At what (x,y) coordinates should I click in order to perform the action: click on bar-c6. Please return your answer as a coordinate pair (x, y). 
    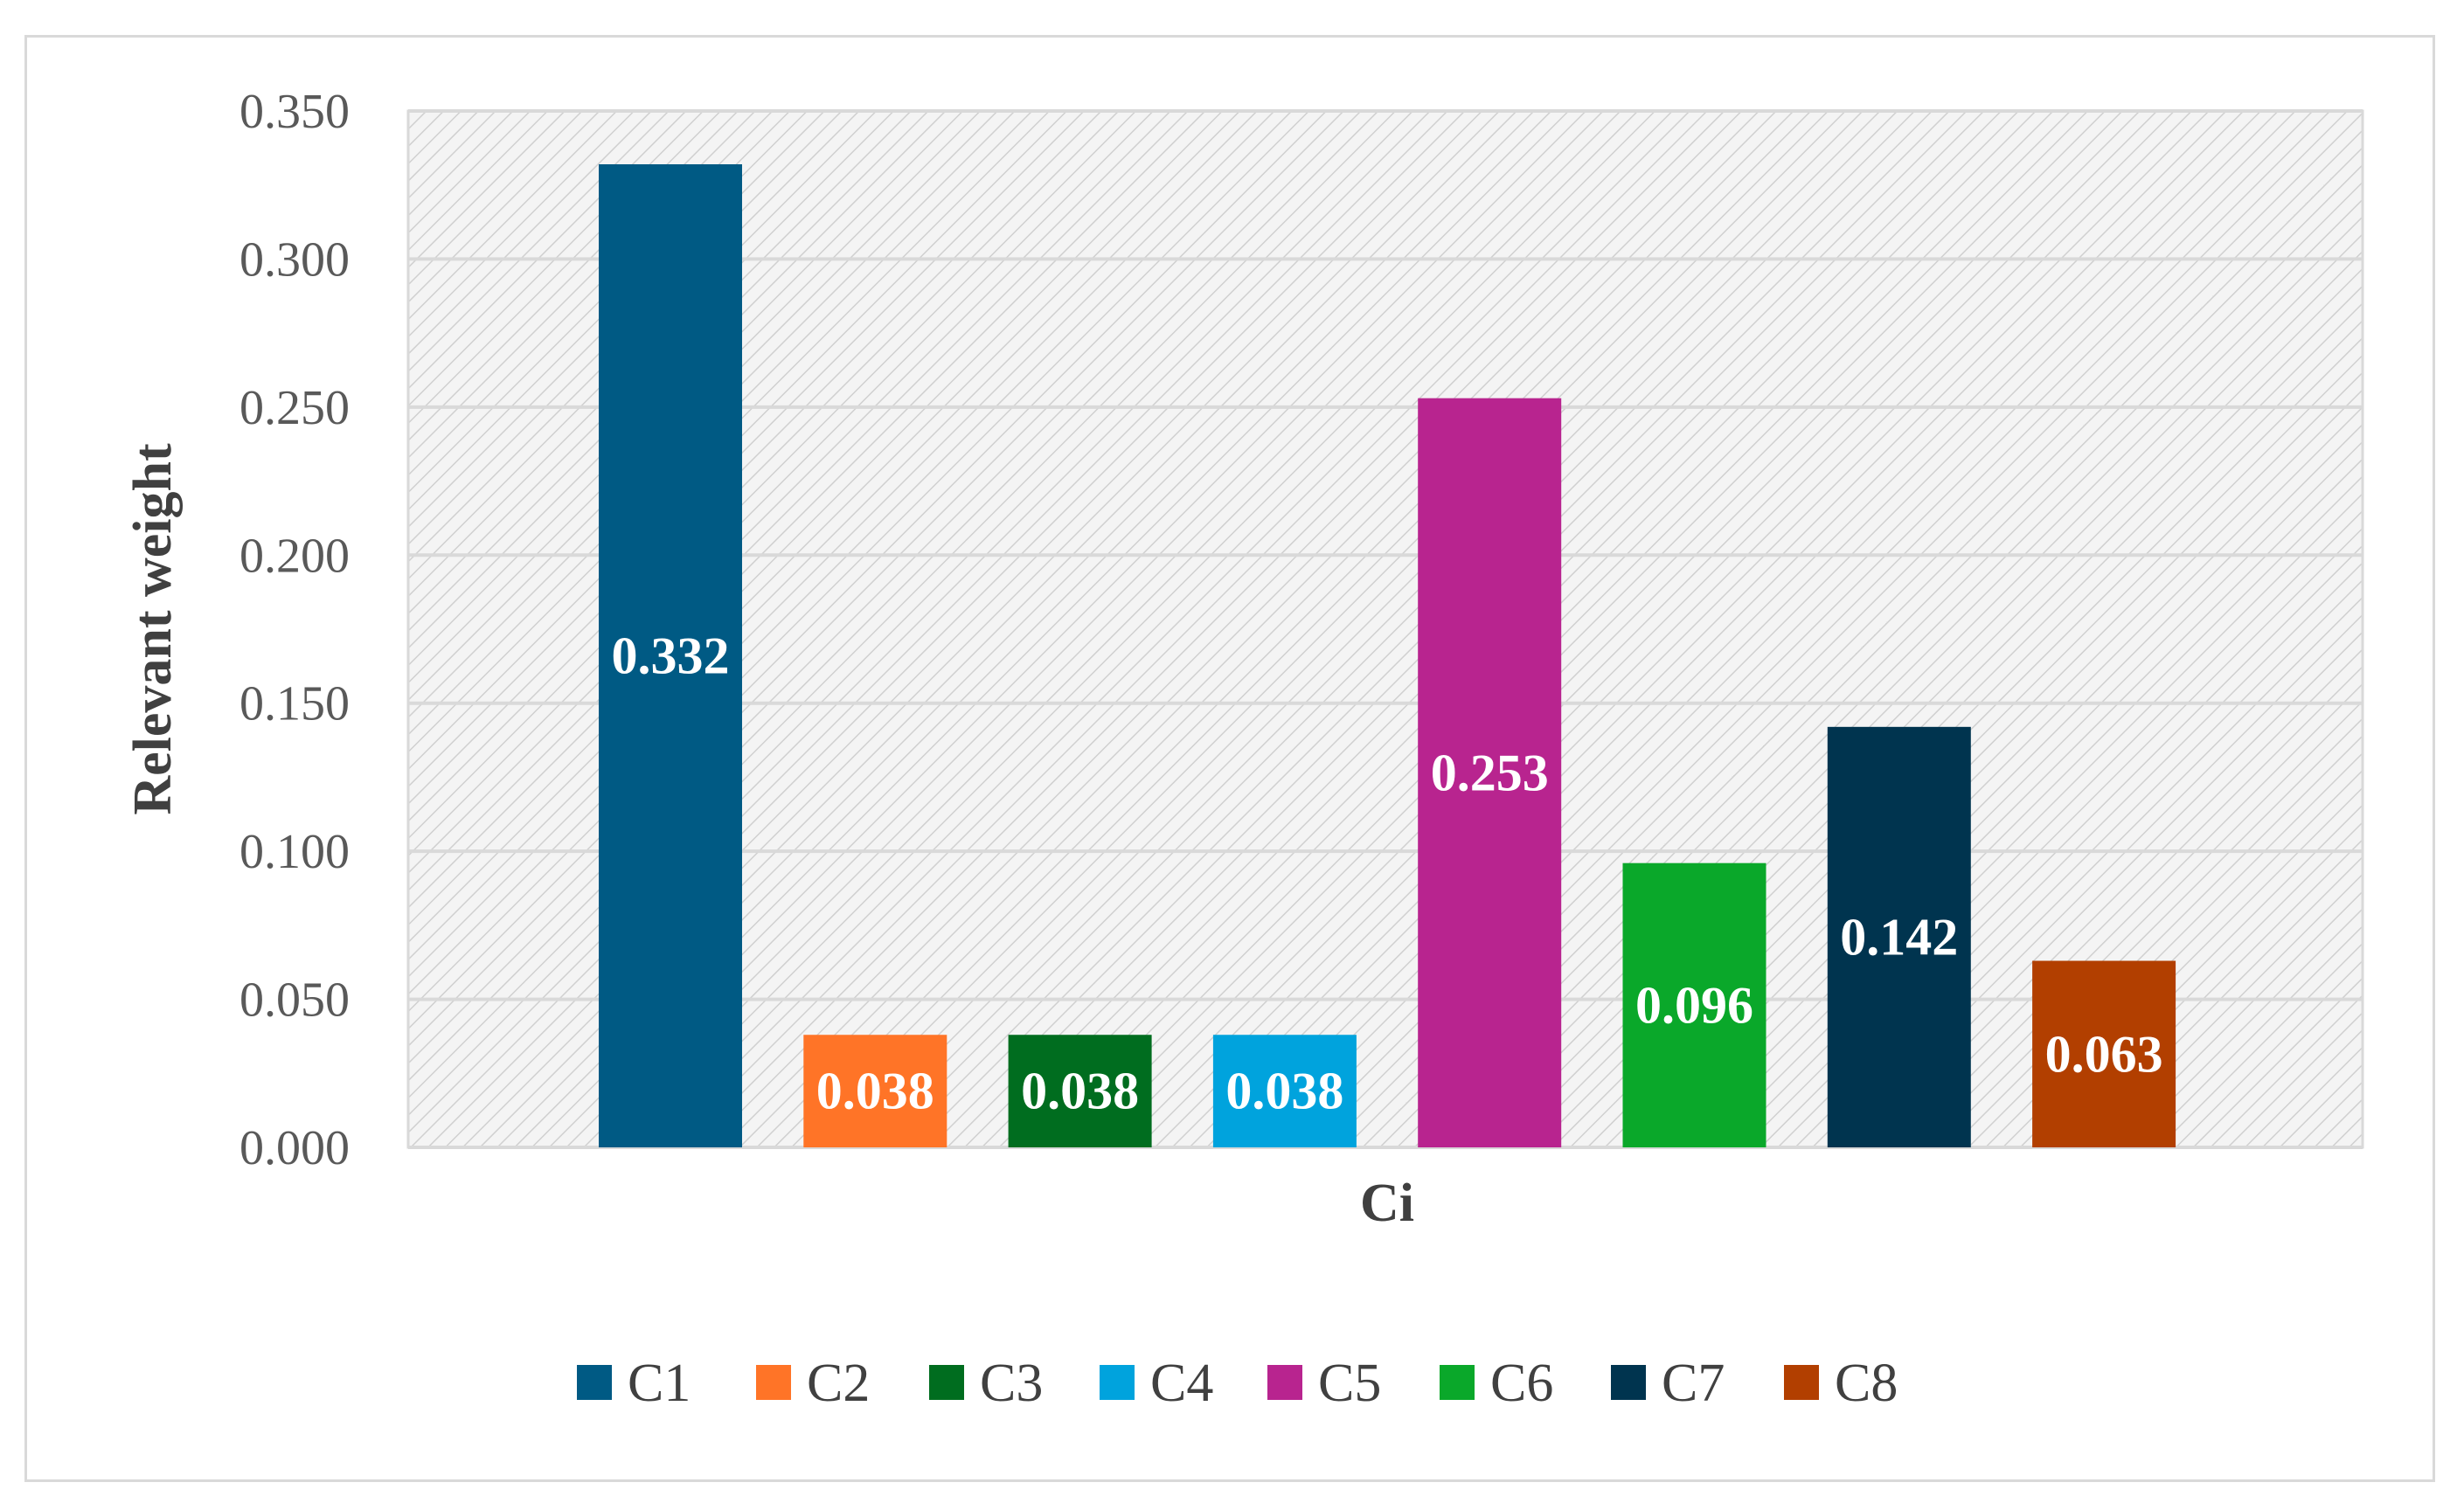
    Looking at the image, I should click on (1694, 1004).